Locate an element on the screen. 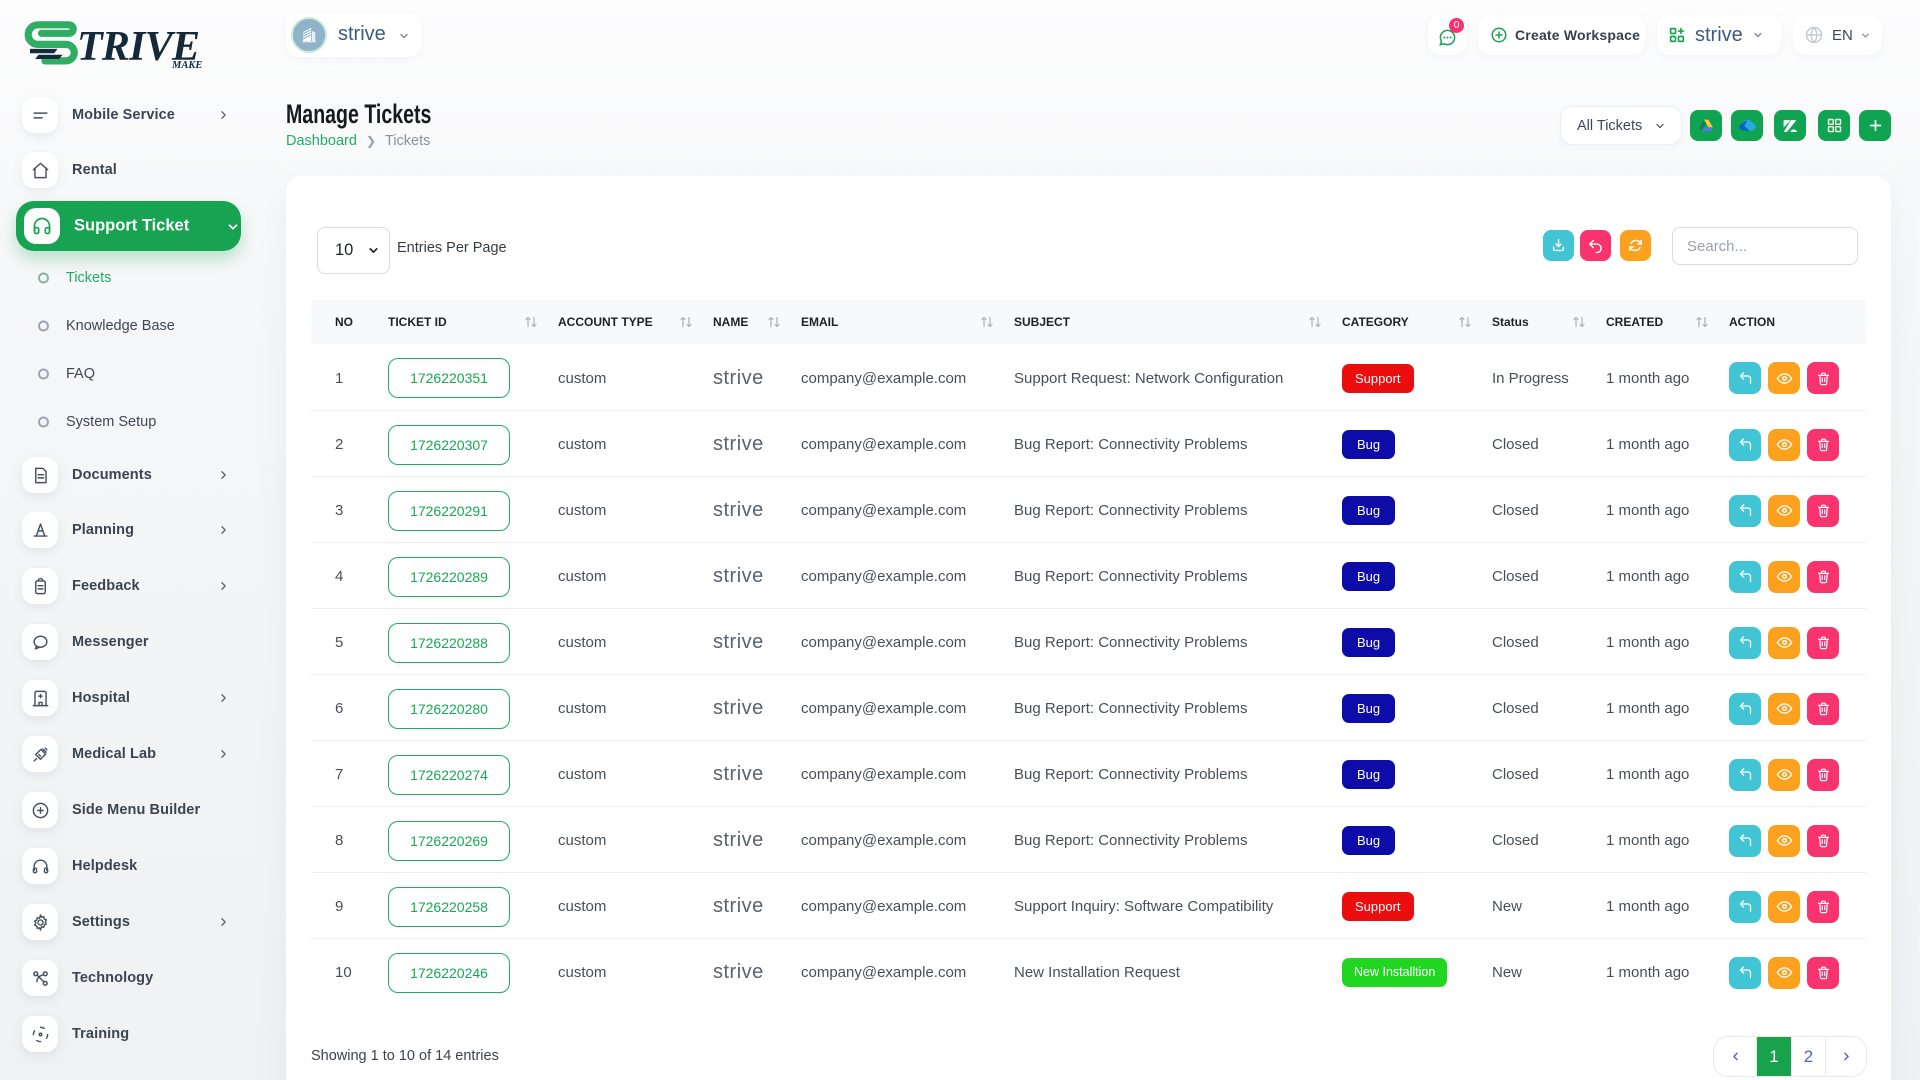 This screenshot has height=1080, width=1920. svg-text: TRIVE is located at coordinates (138, 47).